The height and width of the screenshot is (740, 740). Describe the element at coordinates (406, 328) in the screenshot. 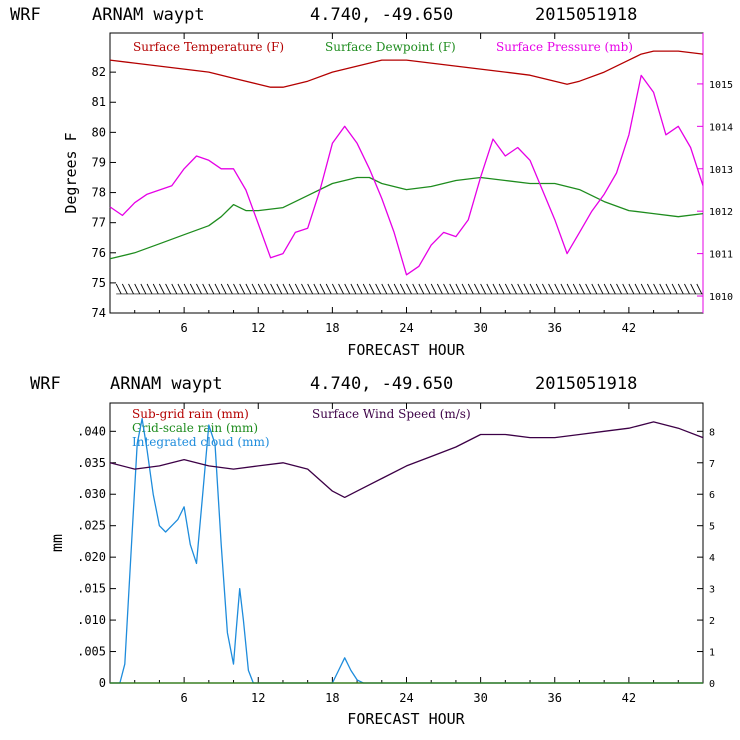

I see `x-tick-label: 24` at that location.